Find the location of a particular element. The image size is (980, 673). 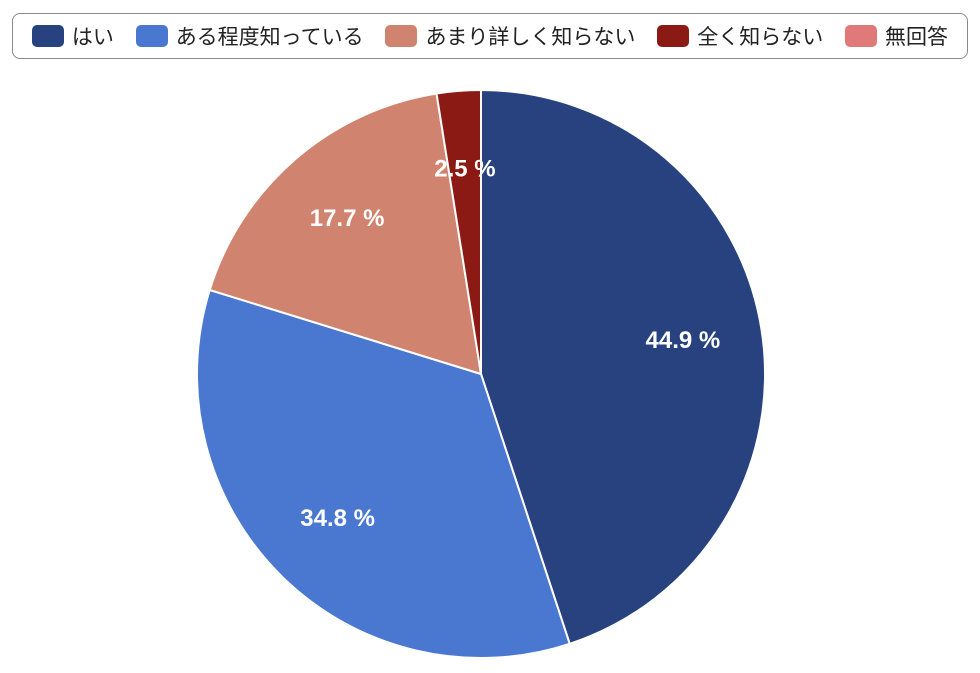

legend-label: あまり詳しく知らない is located at coordinates (530, 37).